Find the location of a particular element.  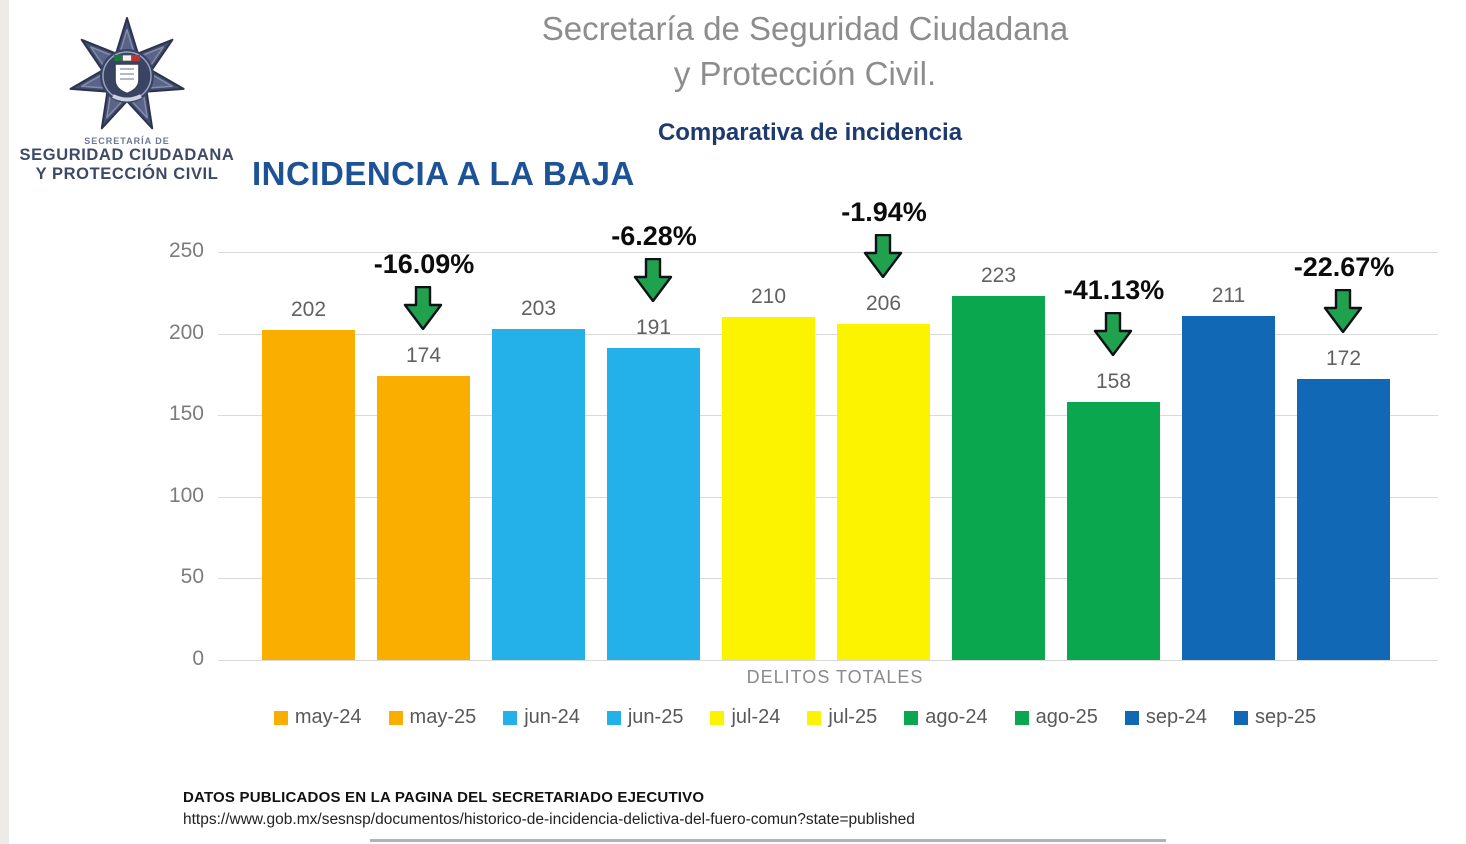

y-axis-tick: 150 is located at coordinates (186, 414).